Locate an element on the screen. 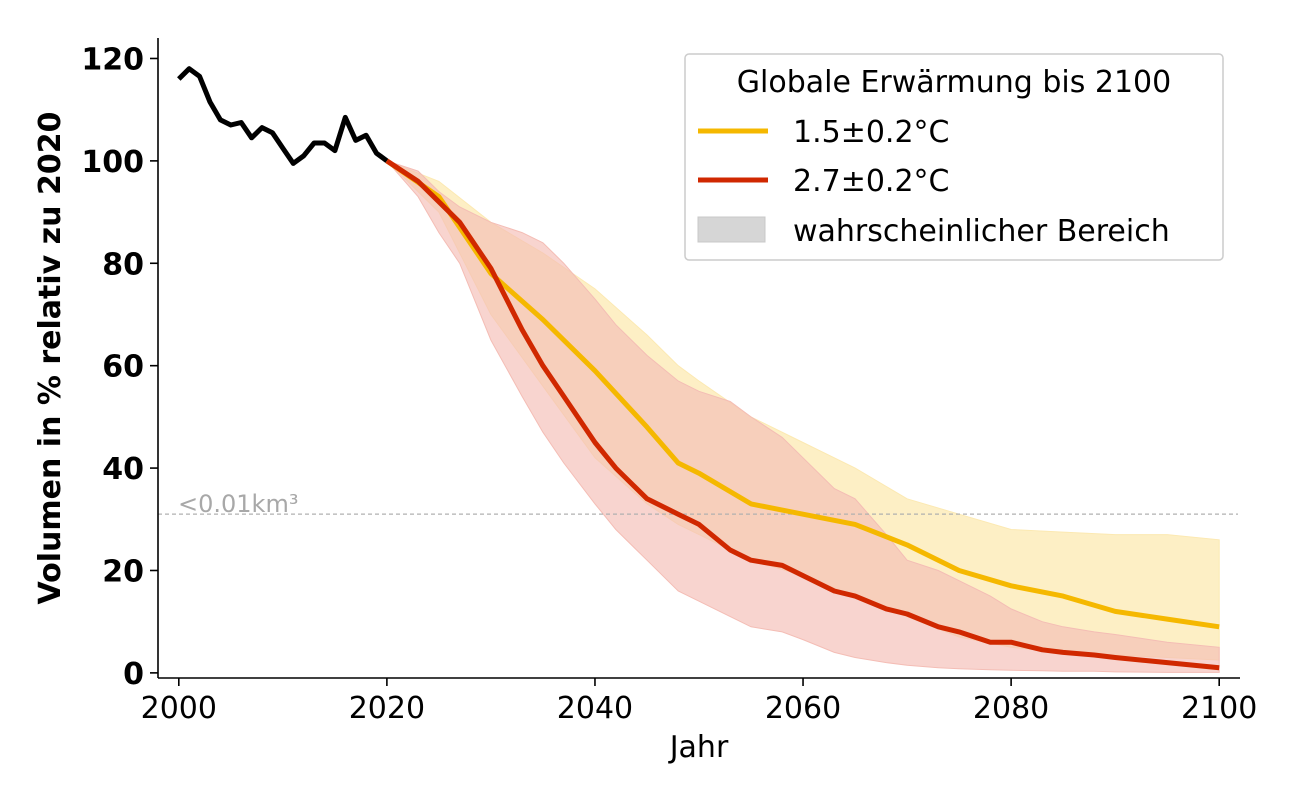 The image size is (1300, 800). legend-title: Globale Erwärmung bis 2100 is located at coordinates (954, 82).